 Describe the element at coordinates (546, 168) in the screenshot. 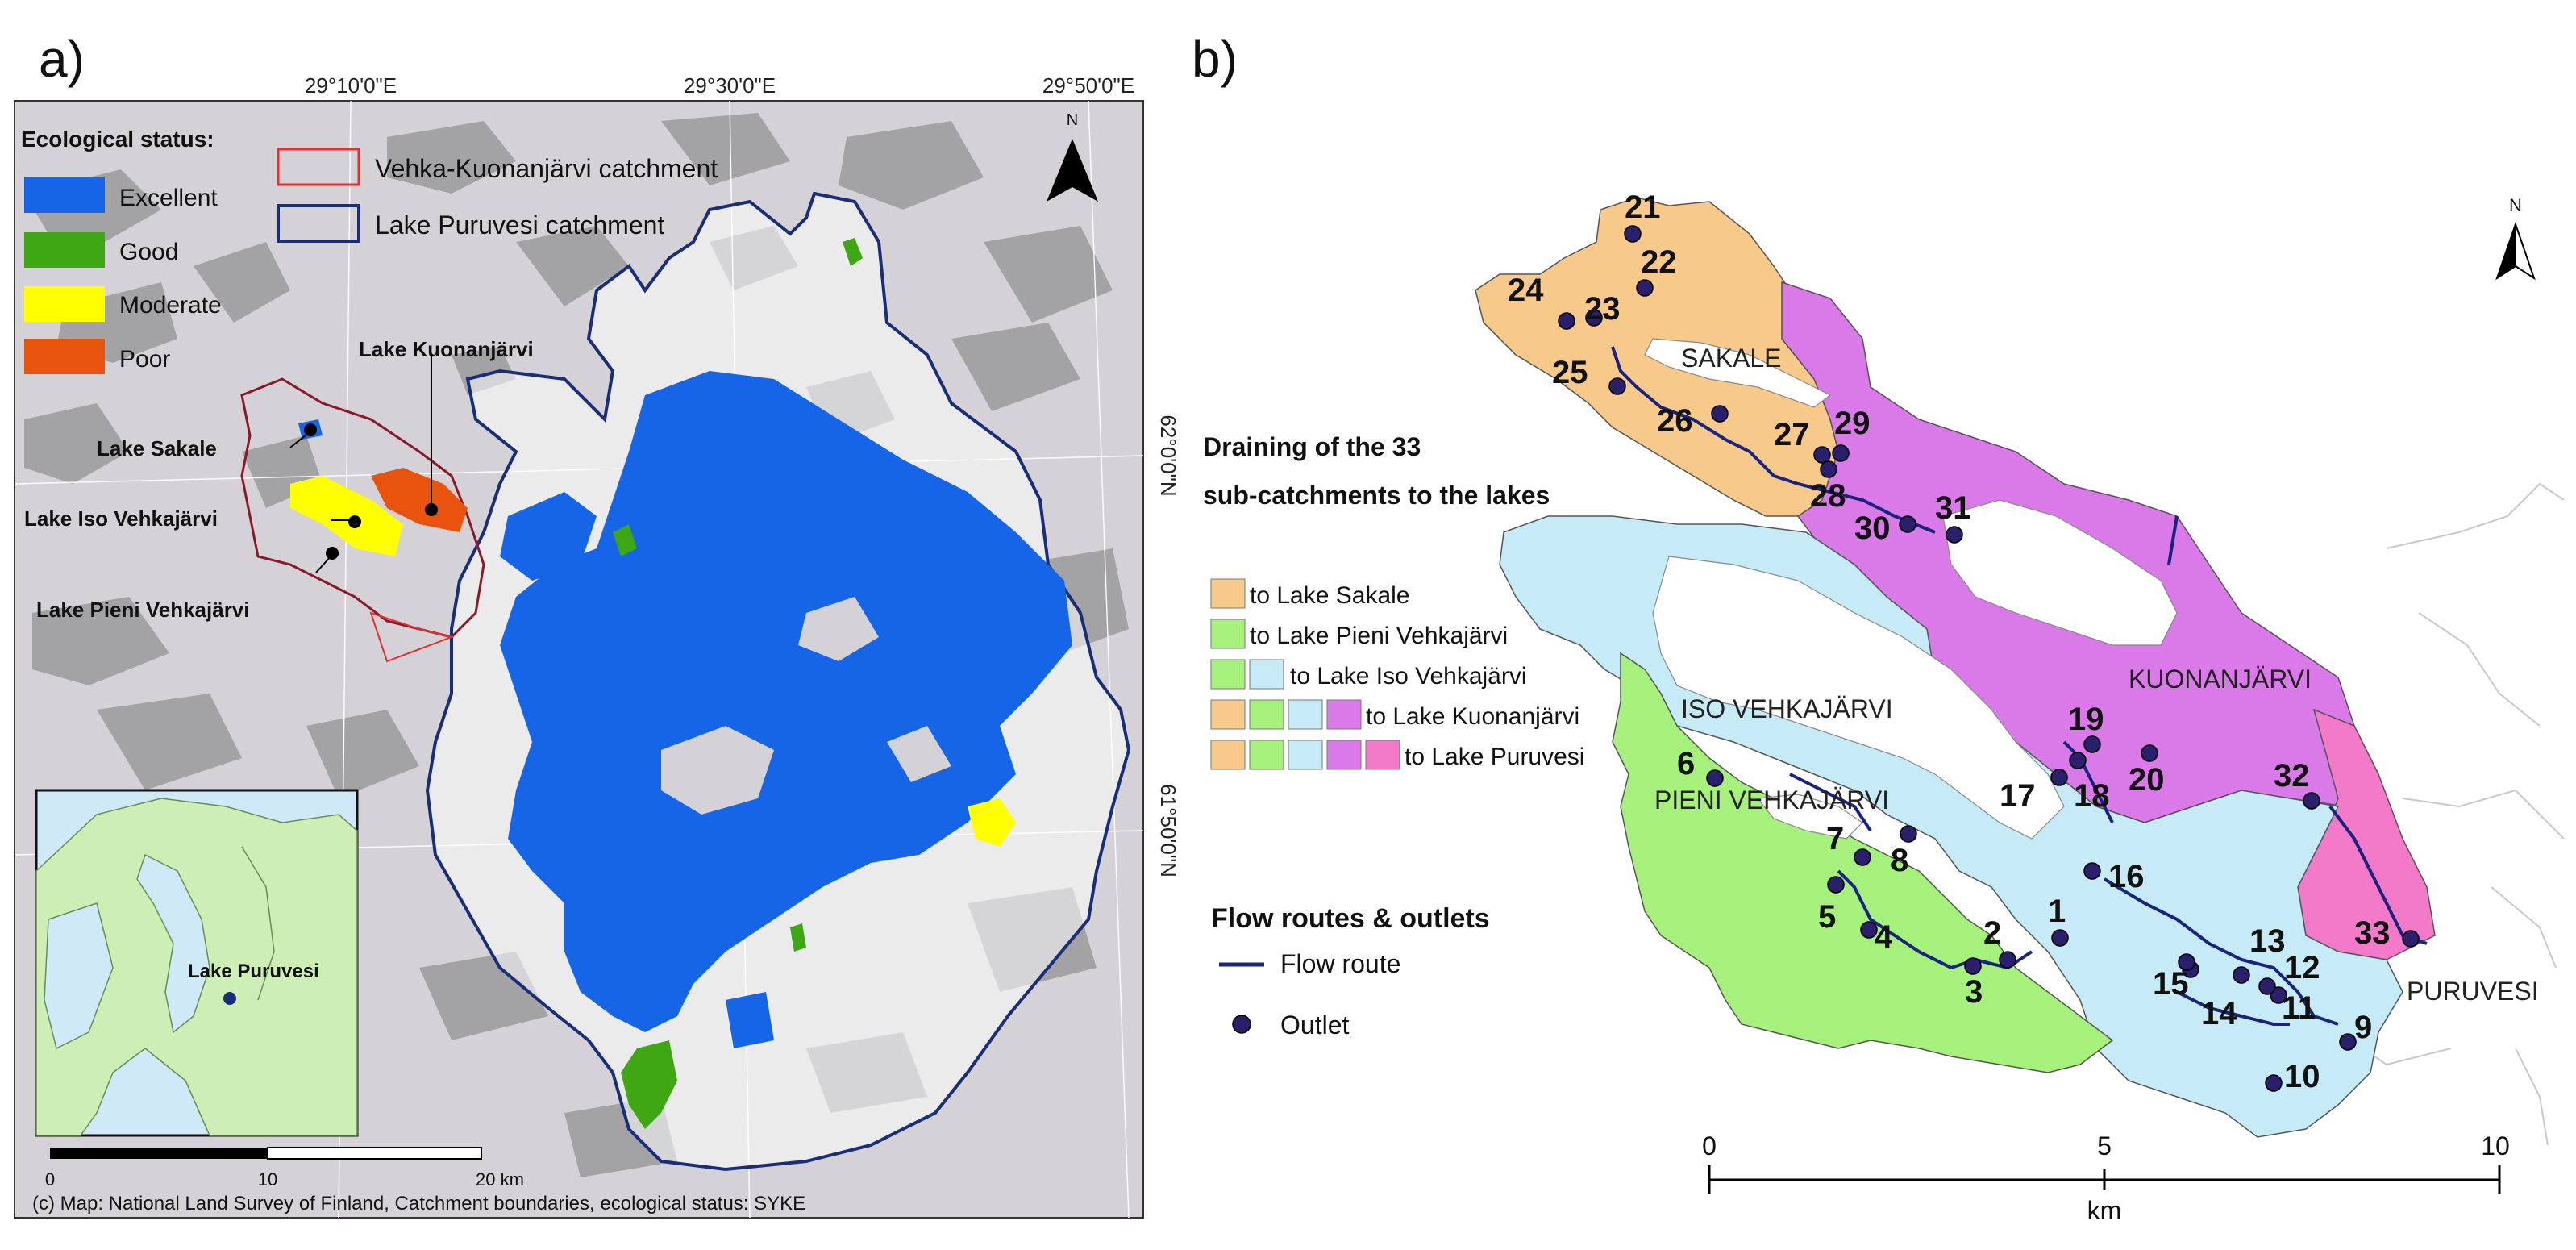

I see `legend-vehka-catchment: Vehka-Kuonanjärvi catchment` at that location.